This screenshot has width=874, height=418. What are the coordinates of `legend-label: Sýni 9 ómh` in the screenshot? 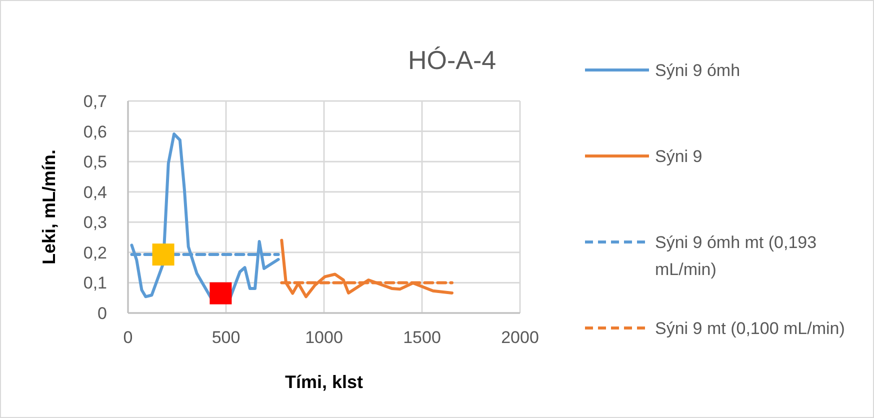 It's located at (697, 70).